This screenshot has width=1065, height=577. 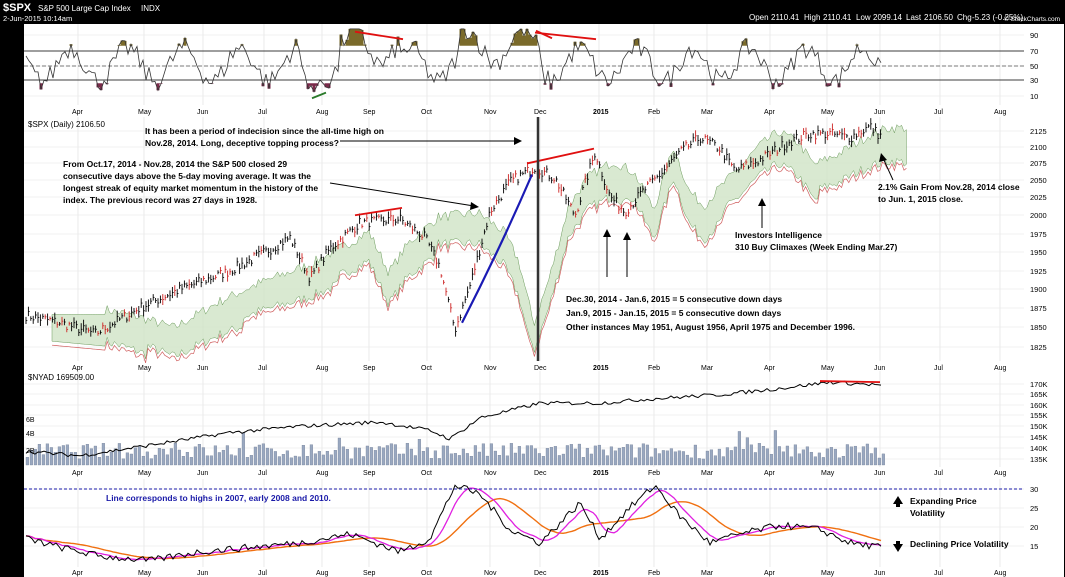 What do you see at coordinates (378, 211) in the screenshot?
I see `price-trendline` at bounding box center [378, 211].